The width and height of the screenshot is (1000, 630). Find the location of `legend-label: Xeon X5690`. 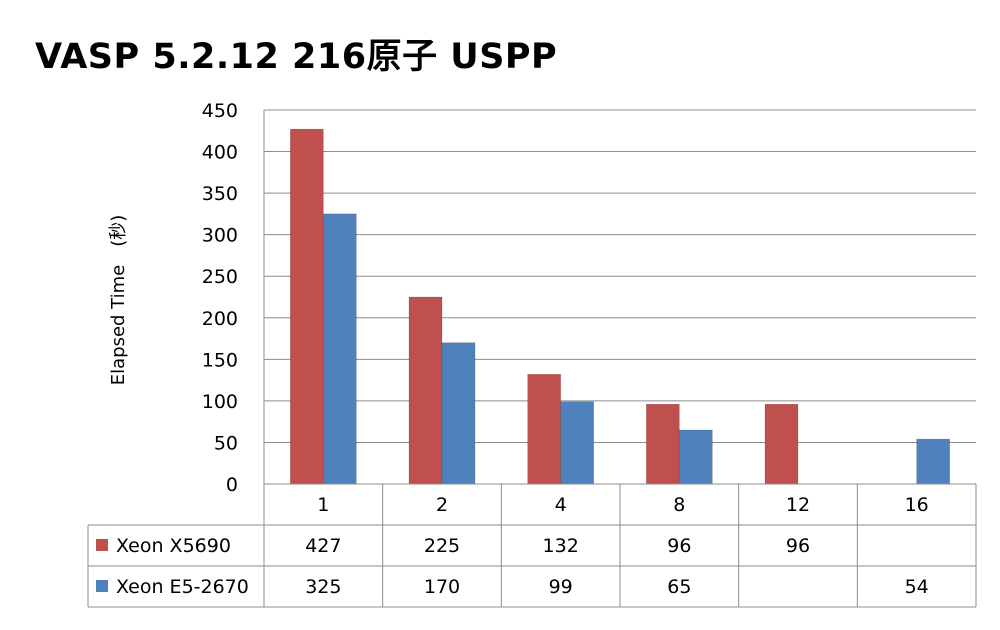

legend-label: Xeon X5690 is located at coordinates (173, 546).